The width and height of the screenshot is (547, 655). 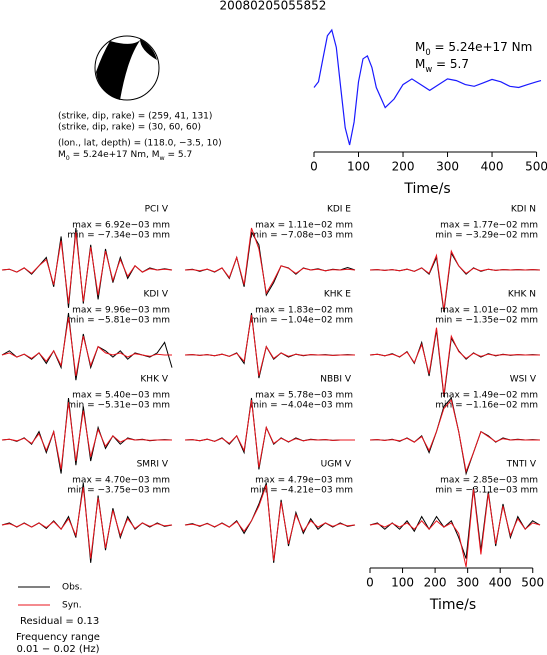 I want to click on stf-magnitude: Mw = 5.7, so click(x=442, y=65).